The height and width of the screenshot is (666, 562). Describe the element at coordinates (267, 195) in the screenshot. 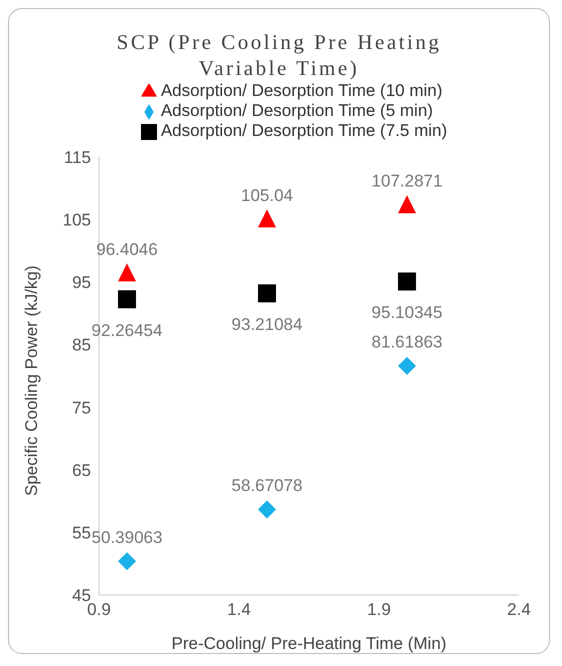

I see `data-label: 105.04` at that location.